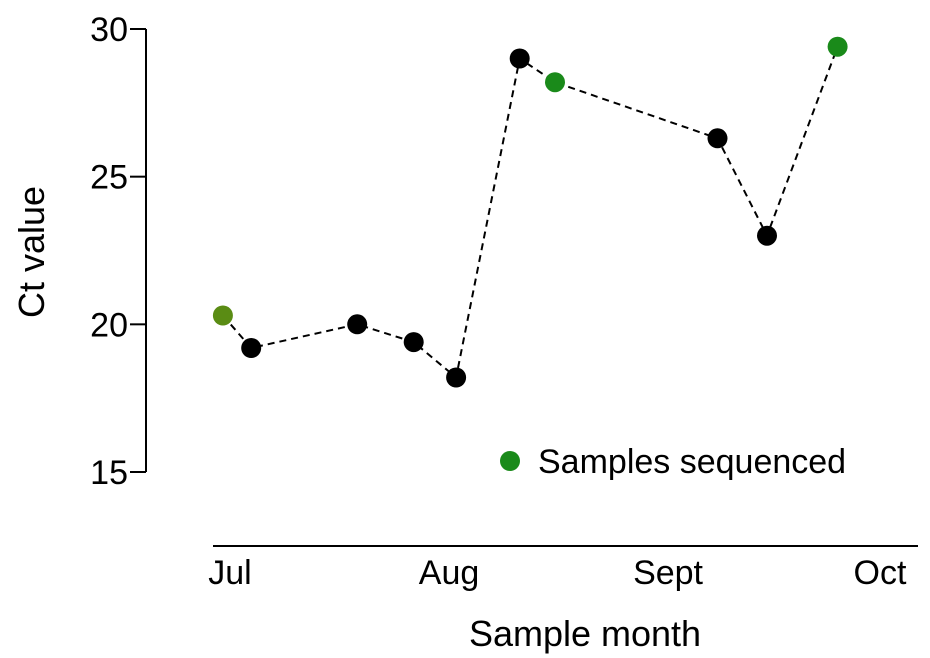 Image resolution: width=930 pixels, height=658 pixels. I want to click on x-tick-label: Sept, so click(668, 573).